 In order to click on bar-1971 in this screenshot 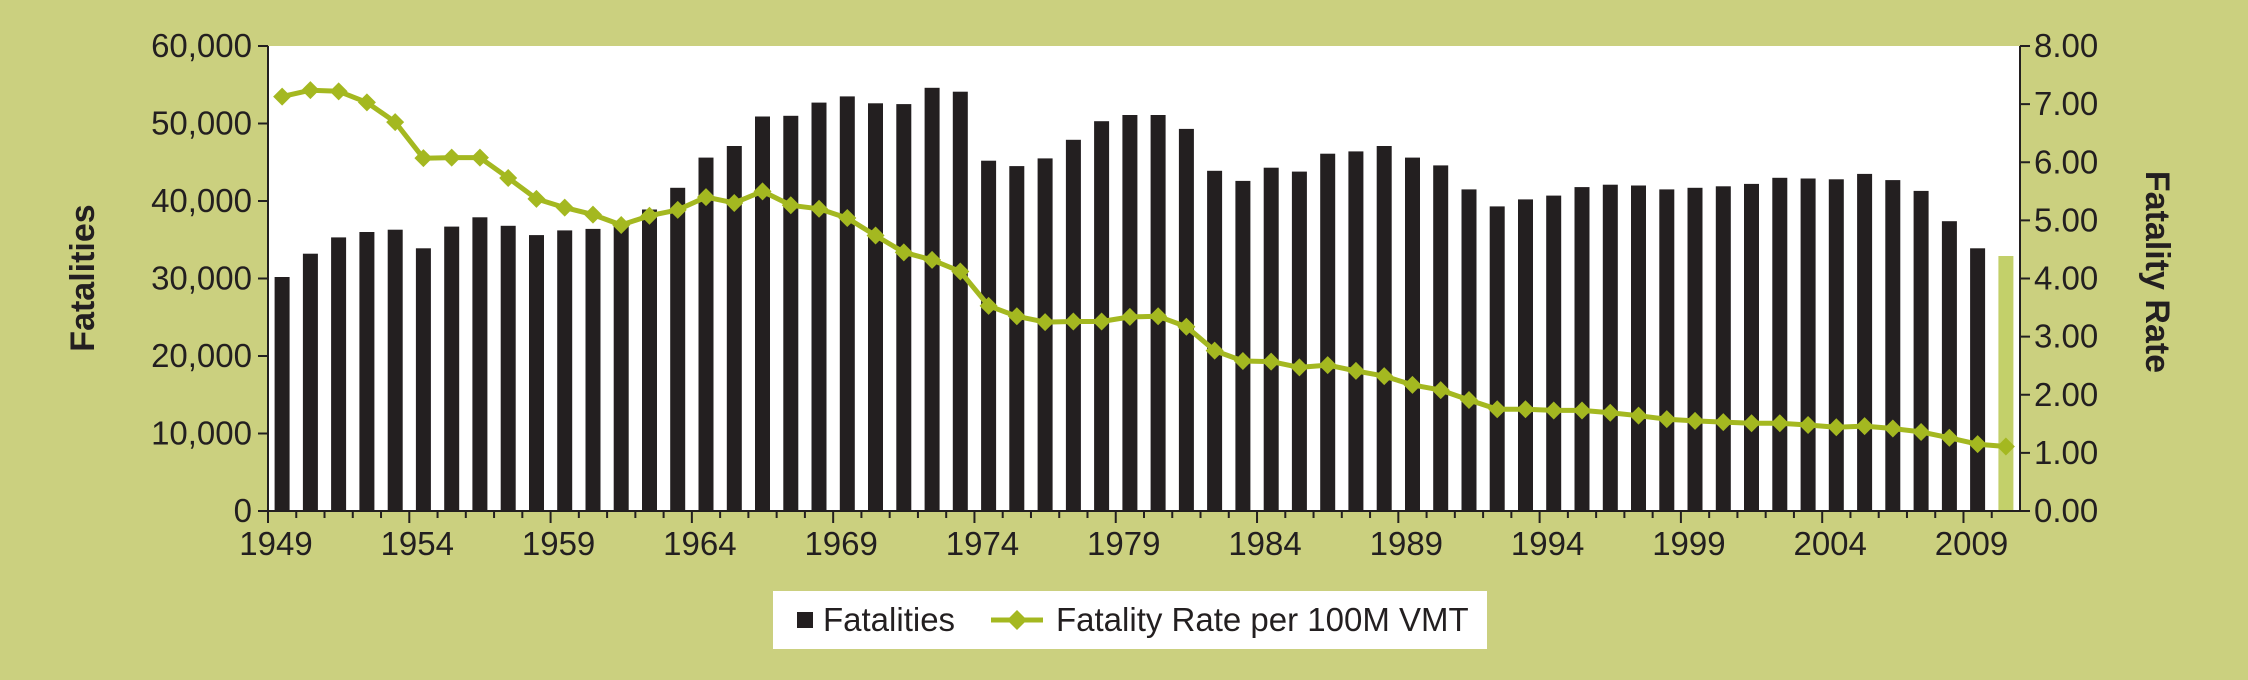, I will do `click(904, 307)`.